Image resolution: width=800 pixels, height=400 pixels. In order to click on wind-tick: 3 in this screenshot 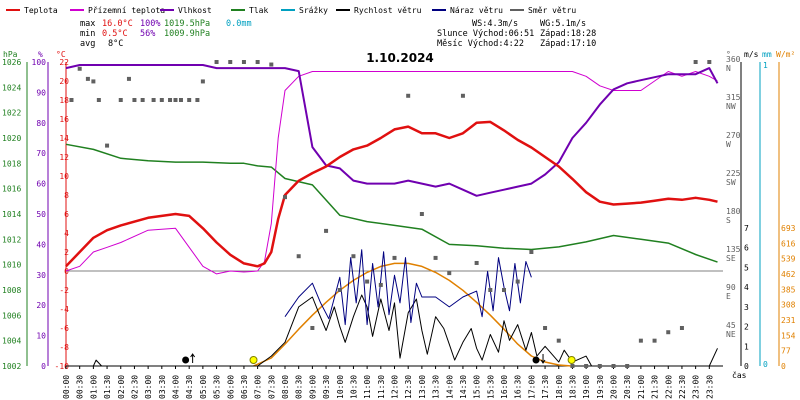, I will do `click(746, 307)`.